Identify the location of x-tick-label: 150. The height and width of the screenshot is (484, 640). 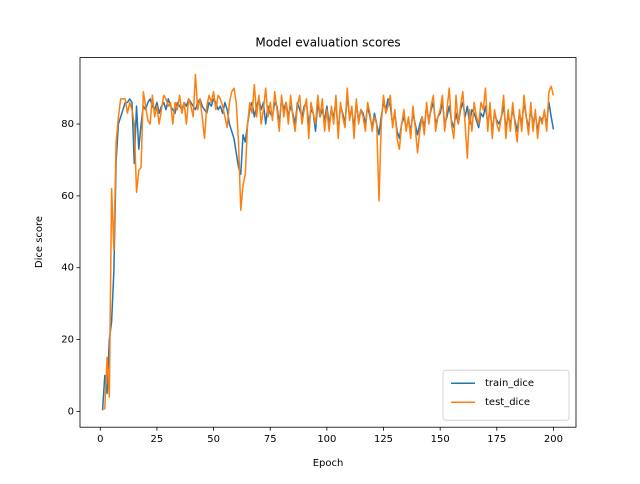
(440, 439).